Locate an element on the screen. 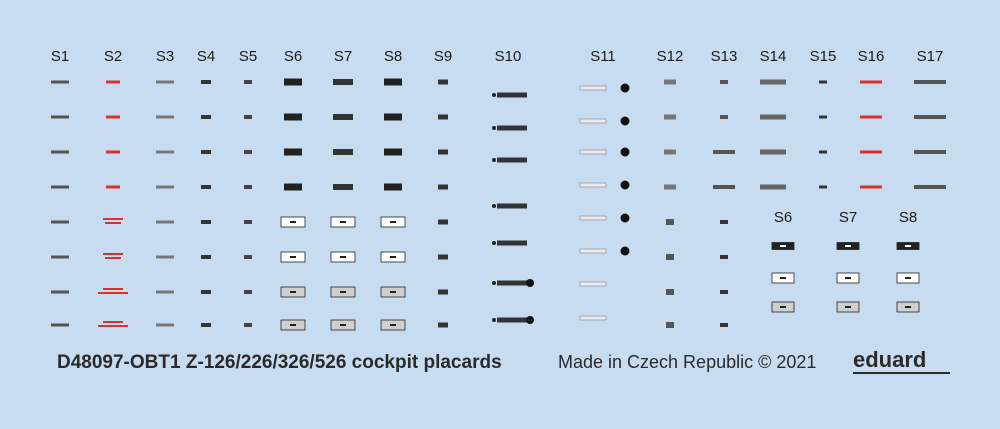  column-label: S4 is located at coordinates (206, 56).